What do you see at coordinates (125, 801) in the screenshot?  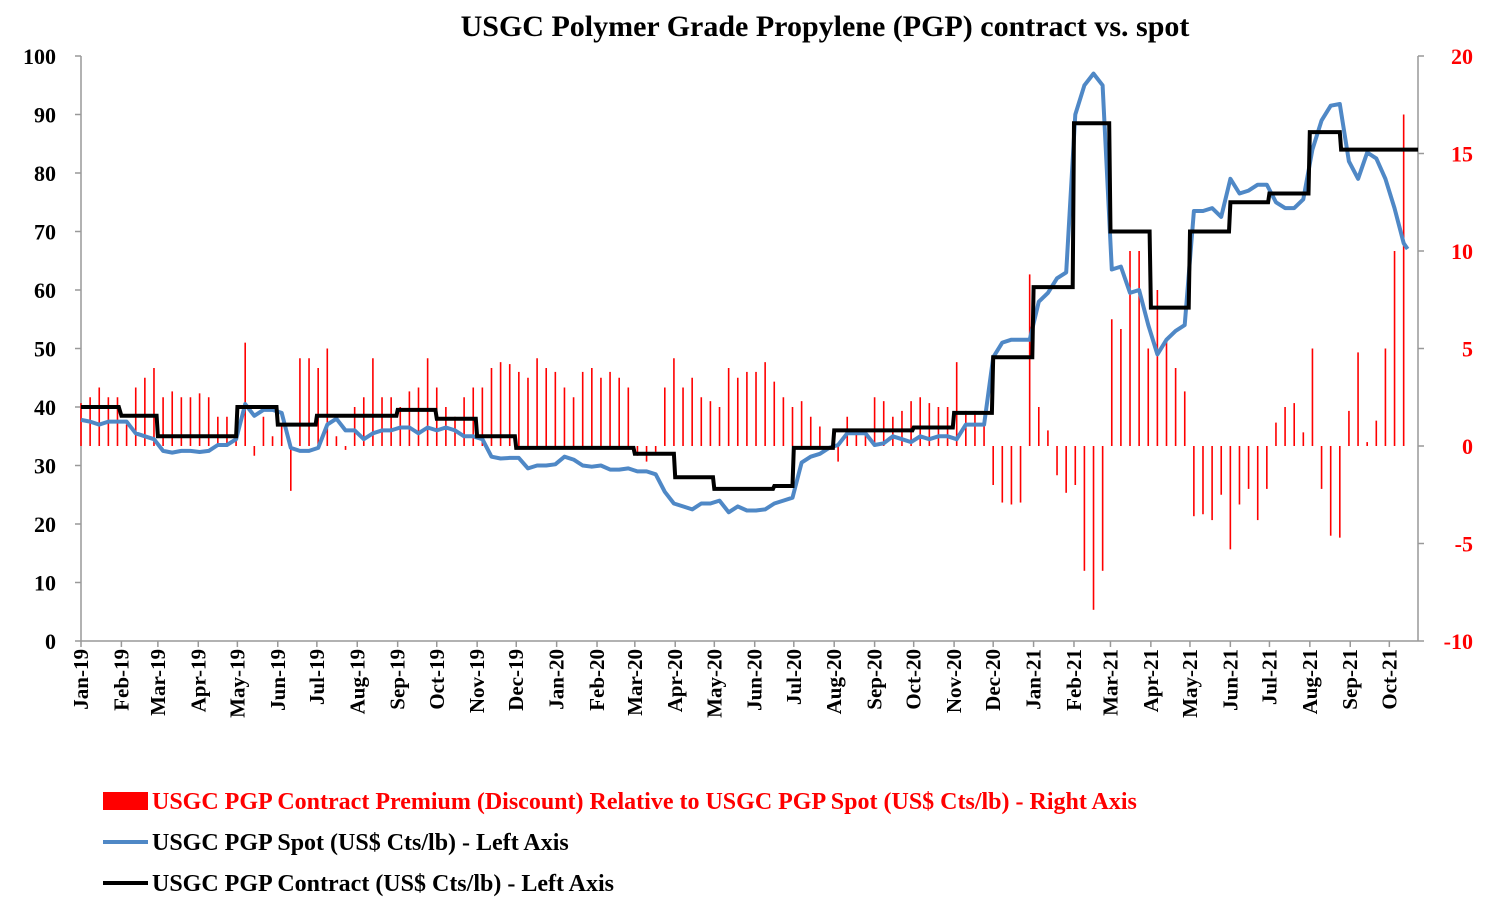 I see `legend-swatch-premium` at bounding box center [125, 801].